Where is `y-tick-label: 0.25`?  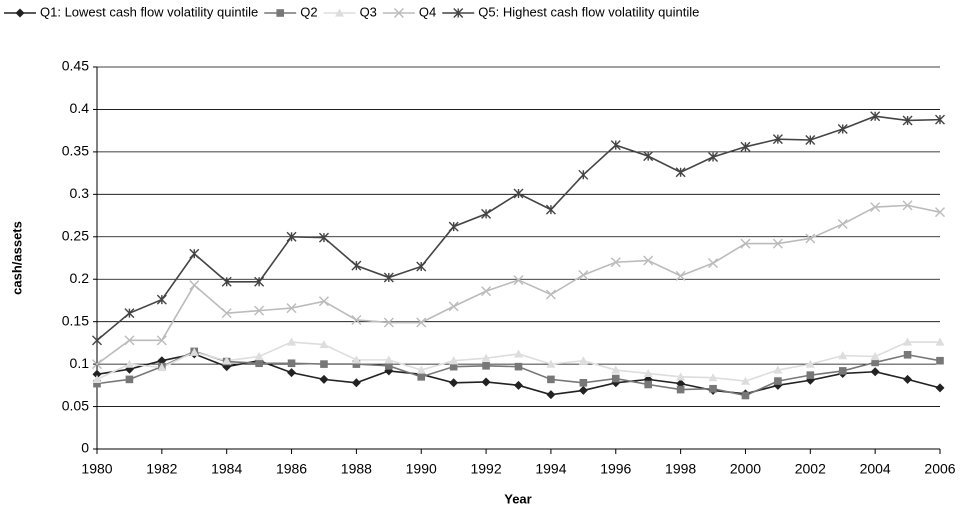 y-tick-label: 0.25 is located at coordinates (75, 235).